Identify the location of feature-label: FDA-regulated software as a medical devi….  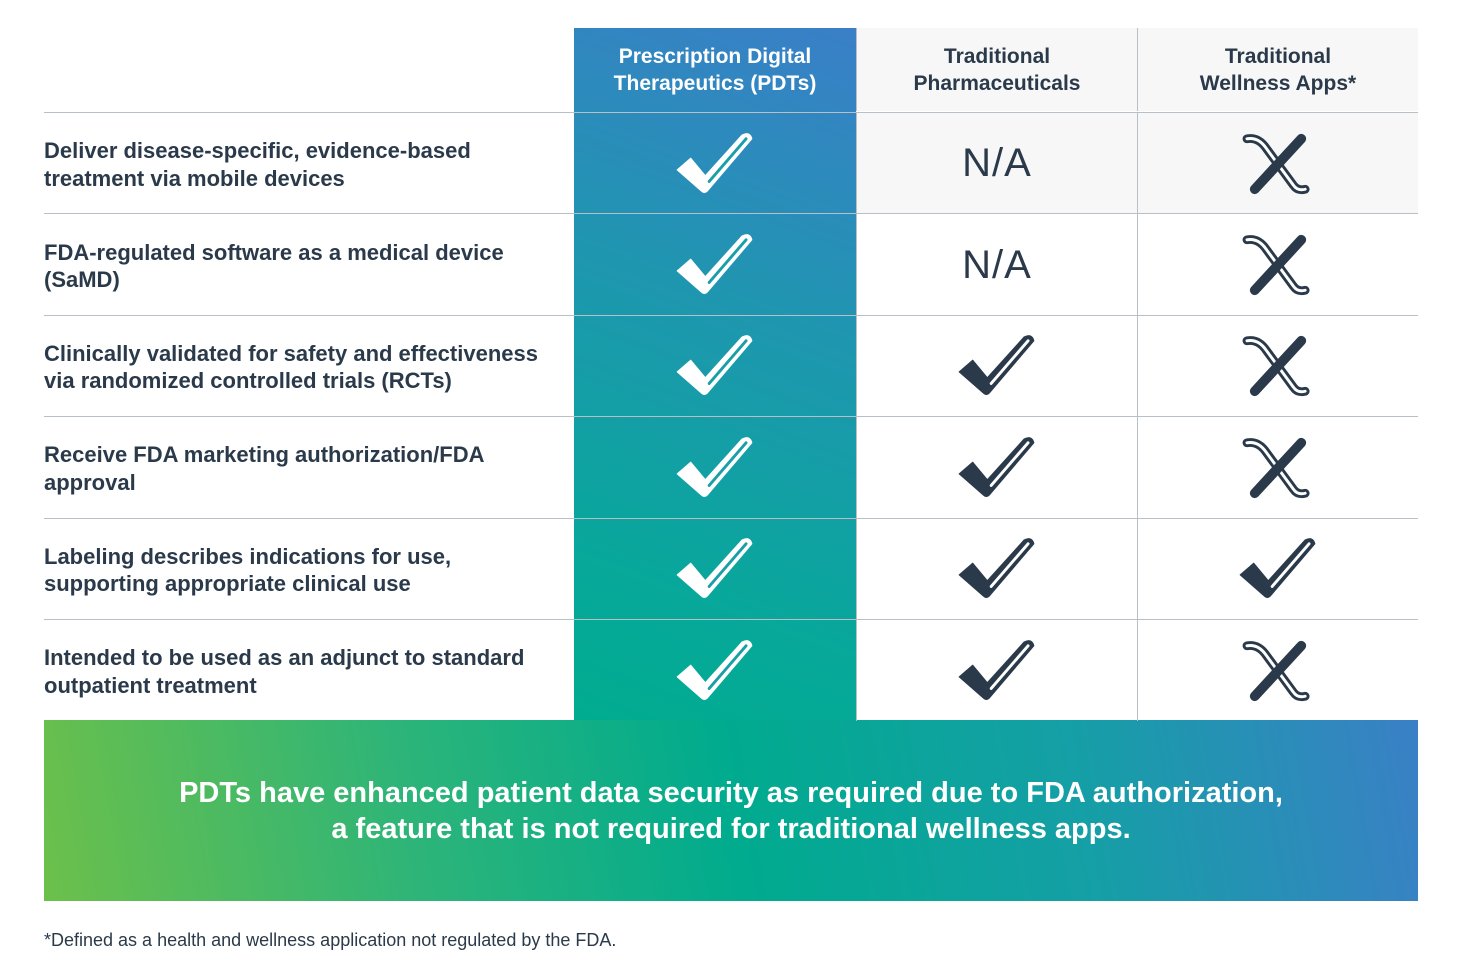
(274, 266).